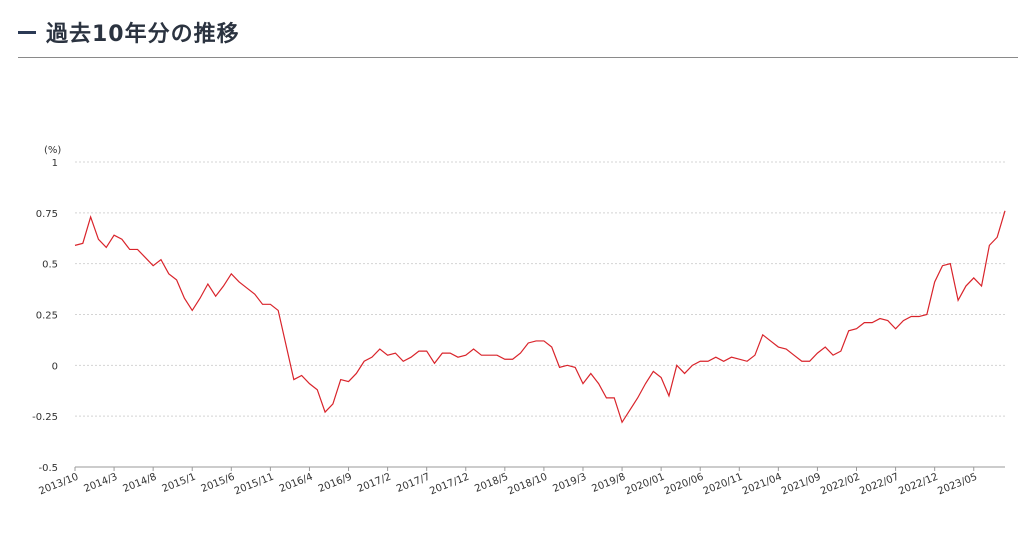 This screenshot has width=1030, height=533. I want to click on x-tick-label: 2016/4, so click(296, 483).